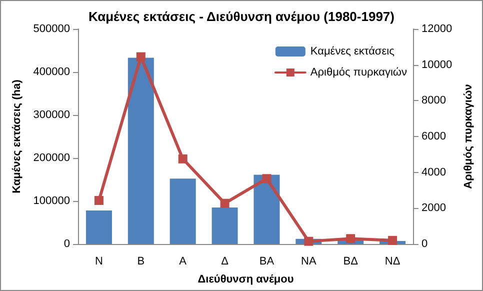 This screenshot has width=483, height=291. I want to click on y-tick-label: 500000, so click(51, 29).